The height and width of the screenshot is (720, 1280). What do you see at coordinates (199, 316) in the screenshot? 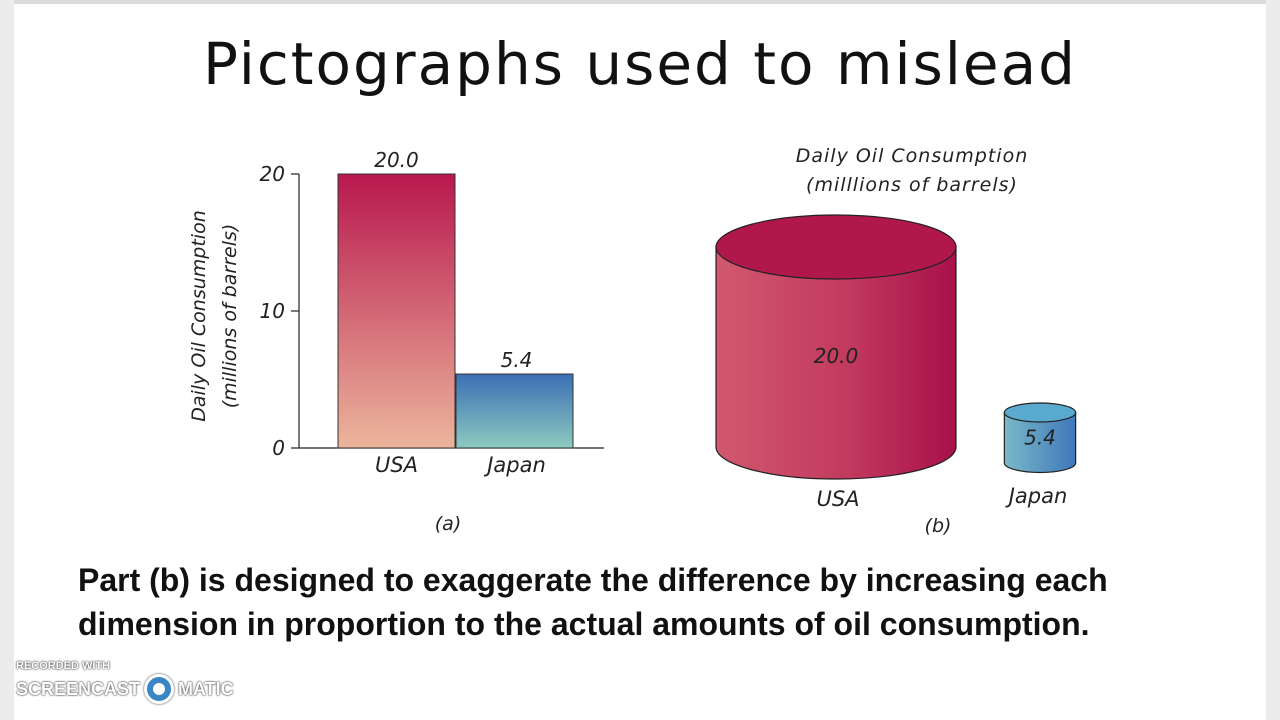
I see `y-axis-label-line1: Daily Oil Consumption` at bounding box center [199, 316].